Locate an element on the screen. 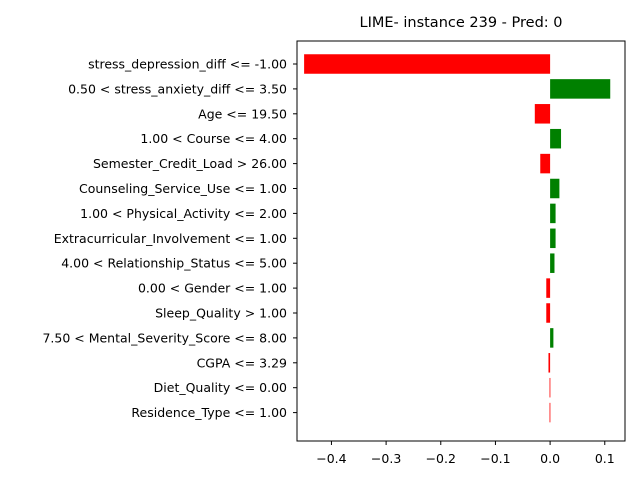 This screenshot has width=640, height=484. chart-title: LIME- instance 239 - Pred: 0 is located at coordinates (460, 23).